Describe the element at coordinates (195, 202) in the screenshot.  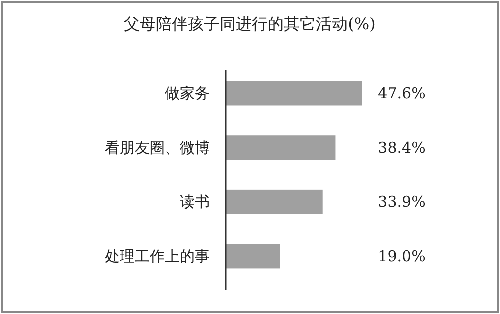
I see `y-tick-label: 读书` at that location.